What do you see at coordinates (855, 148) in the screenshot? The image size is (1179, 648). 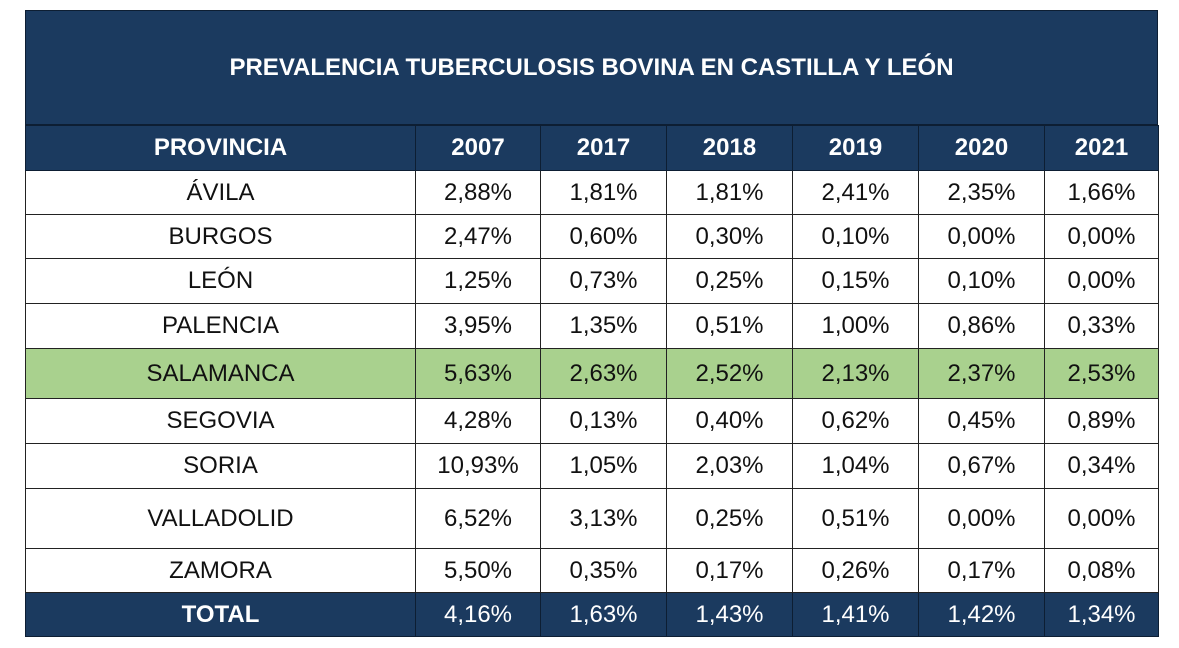 I see `header-year: 2019` at bounding box center [855, 148].